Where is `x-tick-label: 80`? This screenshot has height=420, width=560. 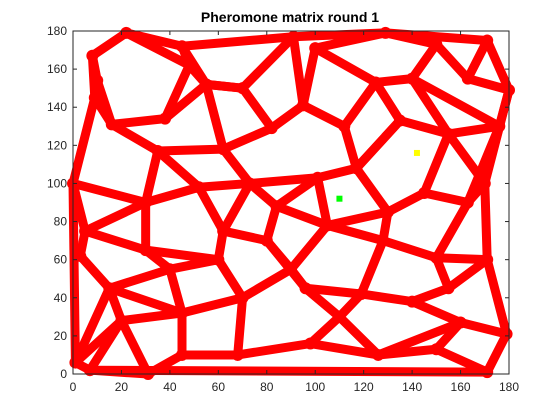
x-tick-label: 80 is located at coordinates (267, 387).